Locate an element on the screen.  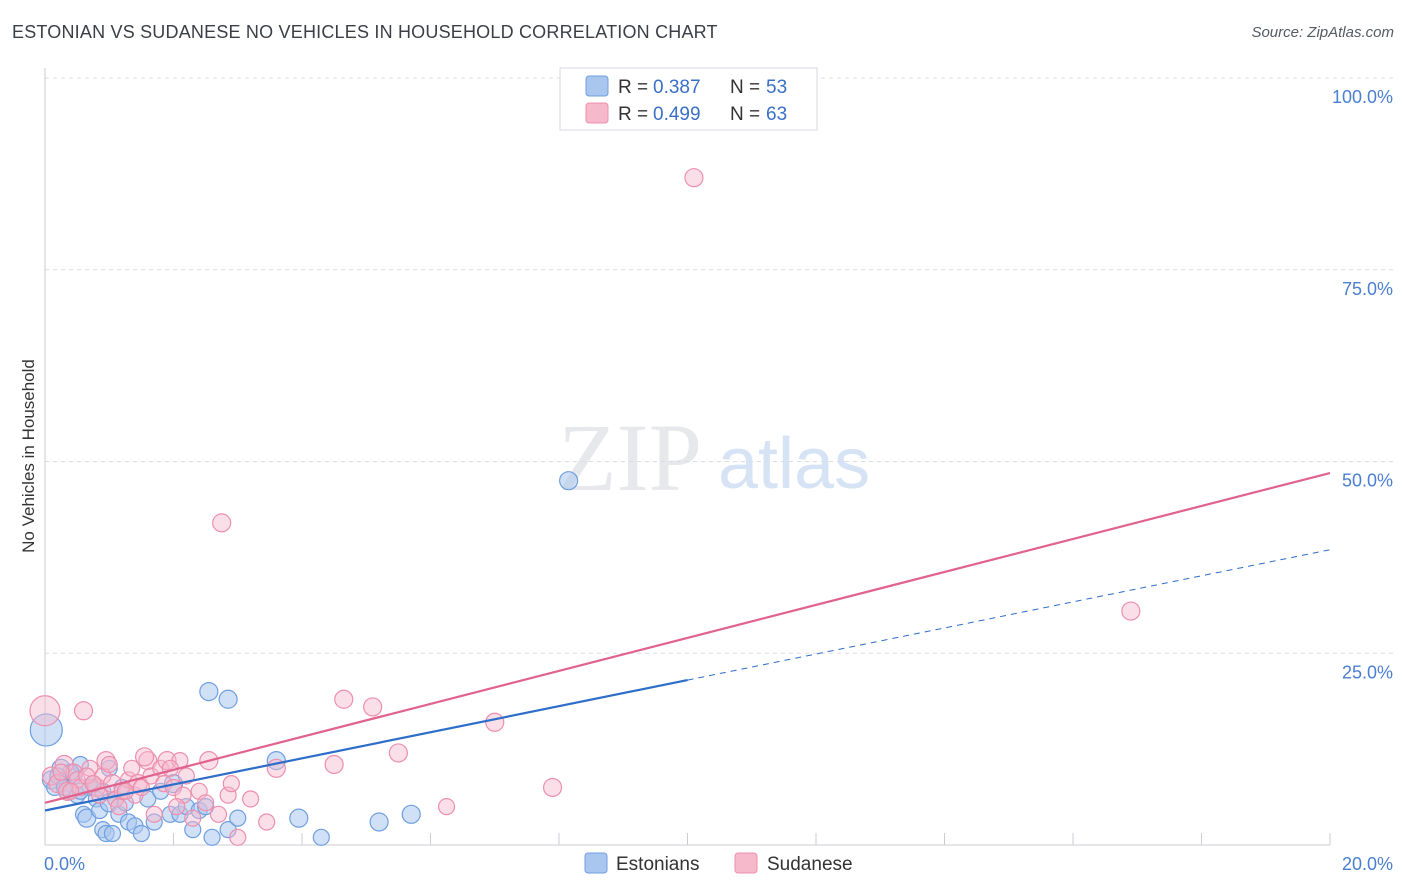
bottom-legend-estonians: Estonians is located at coordinates (657, 864).